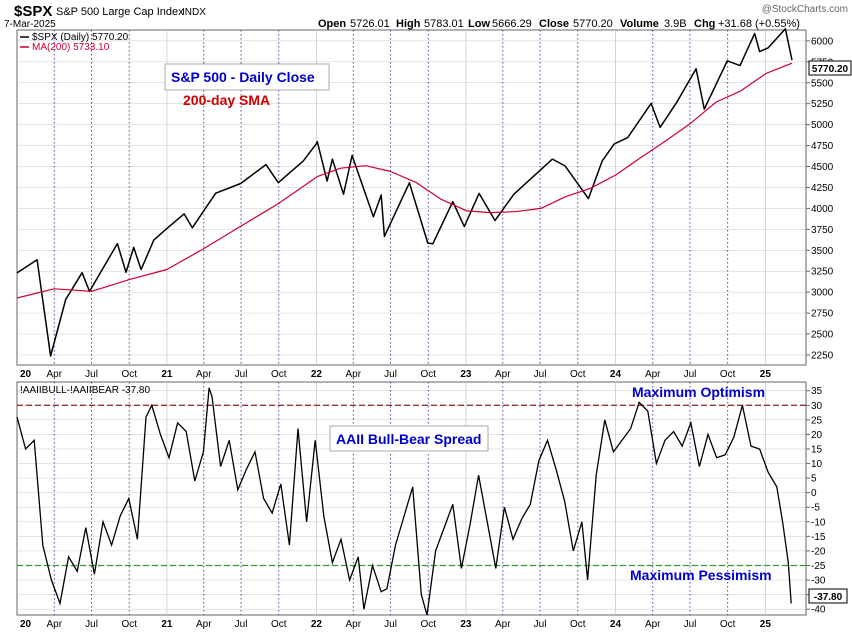 The image size is (852, 635). I want to click on chart-date: 7-Mar-2025, so click(30, 24).